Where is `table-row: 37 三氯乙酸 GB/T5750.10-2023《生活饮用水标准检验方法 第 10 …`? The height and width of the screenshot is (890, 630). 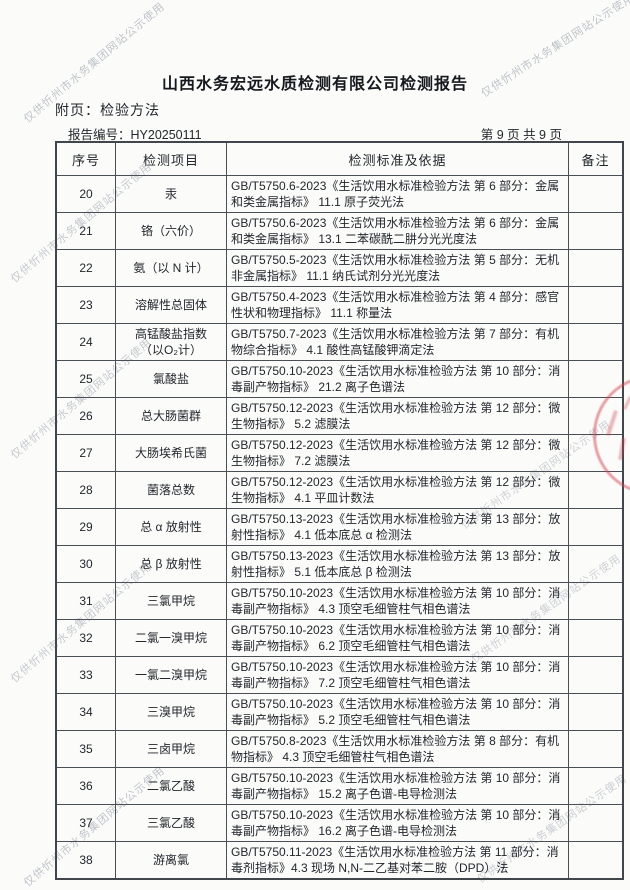
table-row: 37 三氯乙酸 GB/T5750.10-2023《生活饮用水标准检验方法 第 10 … is located at coordinates (339, 823).